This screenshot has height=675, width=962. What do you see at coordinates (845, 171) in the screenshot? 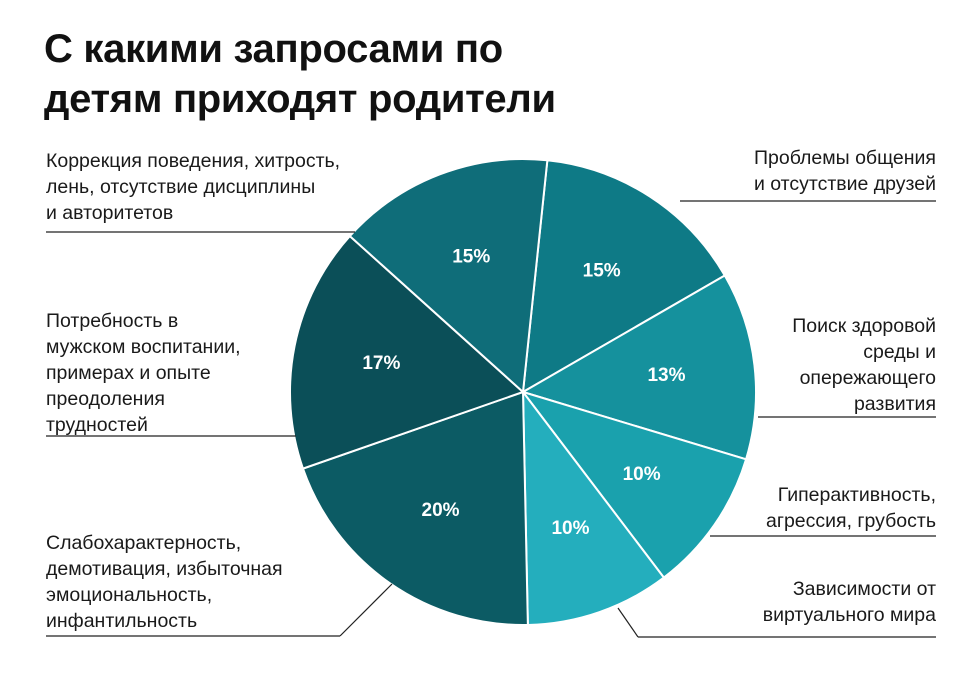
I see `slice-category-label: Проблемы общения и отсутствие друзей` at bounding box center [845, 171].